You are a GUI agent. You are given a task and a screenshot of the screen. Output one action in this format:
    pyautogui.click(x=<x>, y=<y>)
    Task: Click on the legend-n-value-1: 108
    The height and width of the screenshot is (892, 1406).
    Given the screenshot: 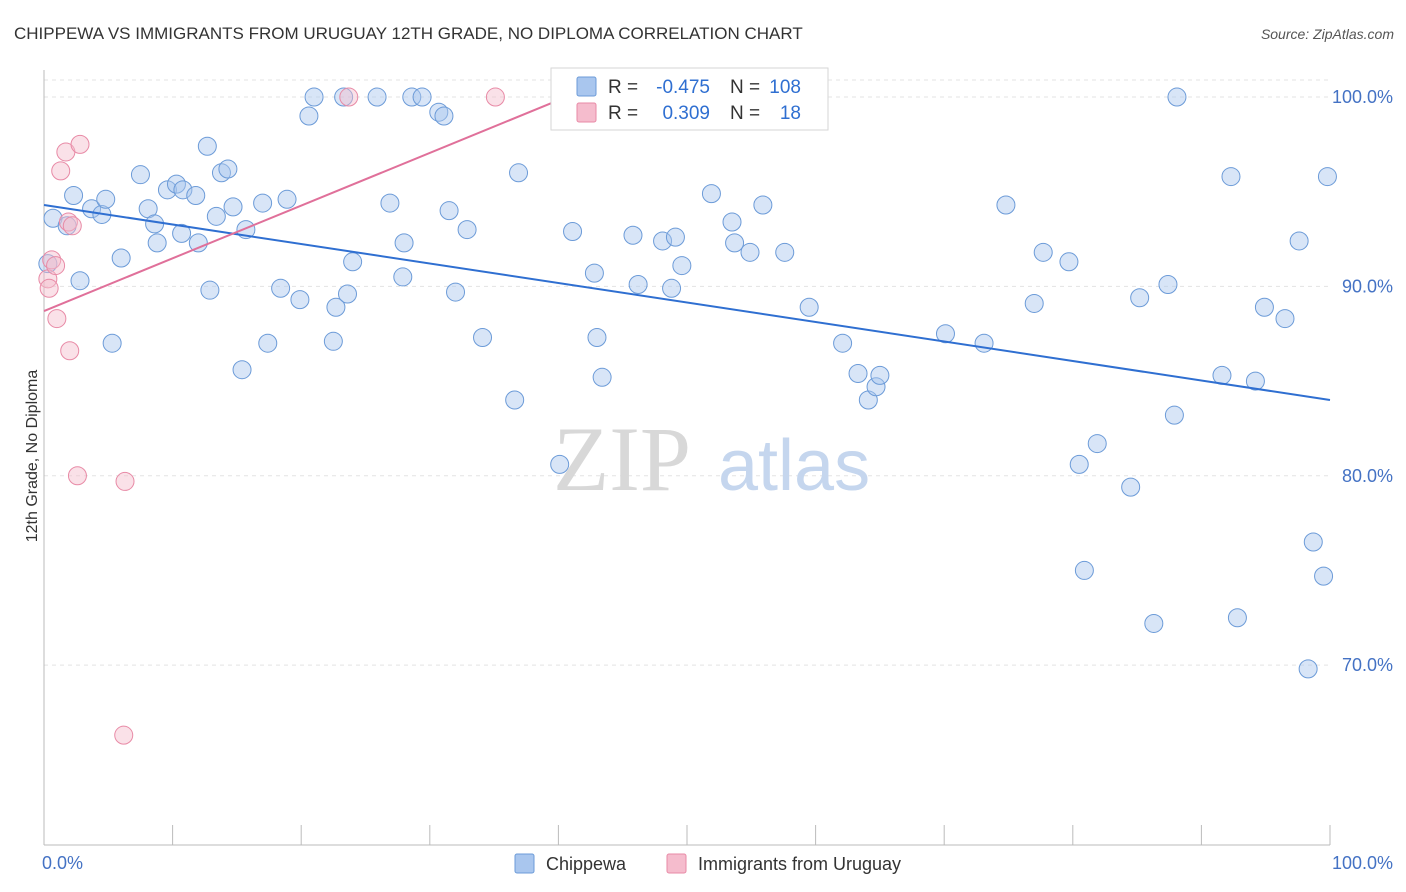 What is the action you would take?
    pyautogui.click(x=785, y=87)
    